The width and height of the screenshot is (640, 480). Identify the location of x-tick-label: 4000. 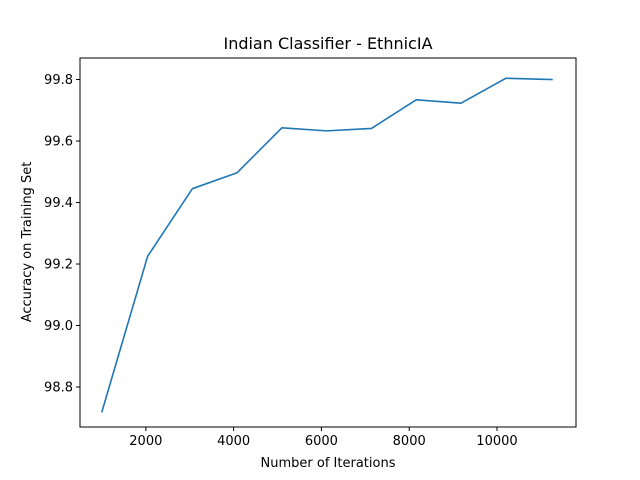
(233, 441).